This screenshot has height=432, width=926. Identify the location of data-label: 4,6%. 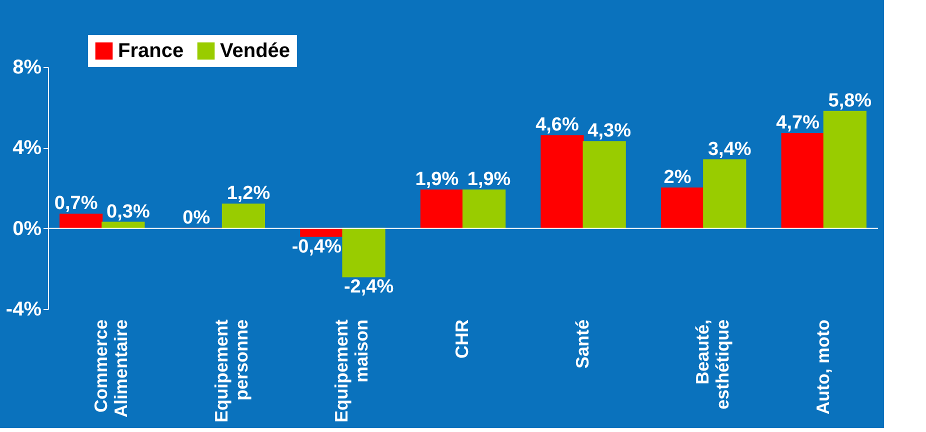
(557, 125).